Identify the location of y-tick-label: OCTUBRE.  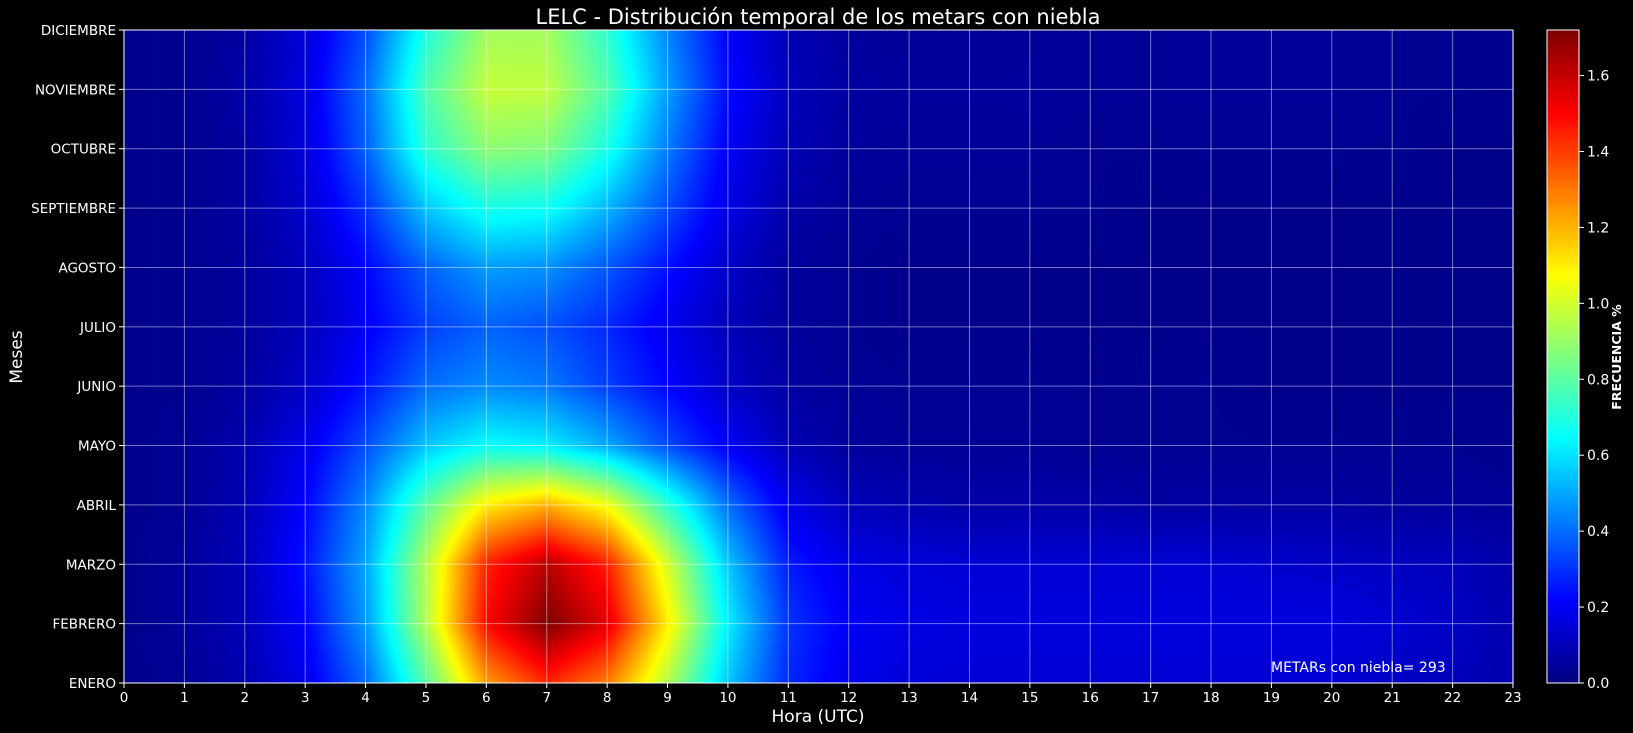
(83, 150).